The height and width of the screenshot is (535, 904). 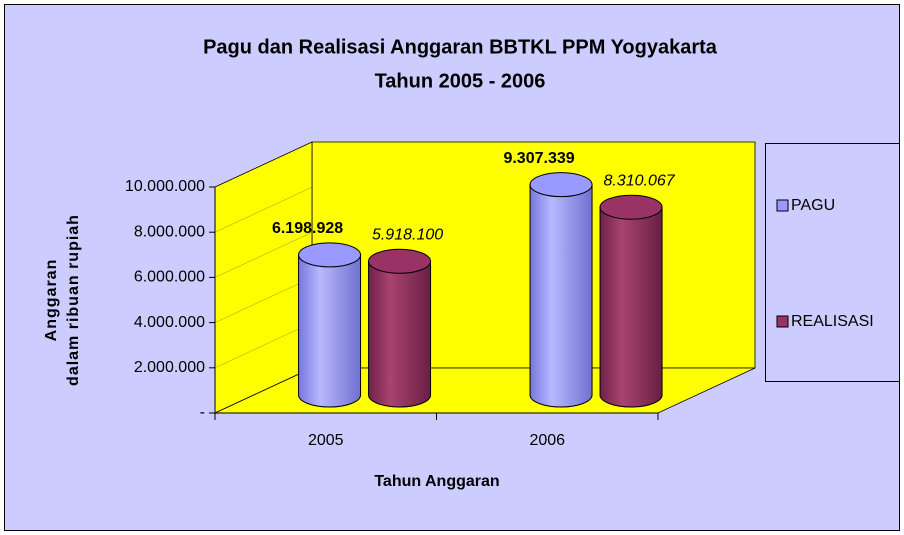 I want to click on data-label: 8.310.067, so click(x=639, y=180).